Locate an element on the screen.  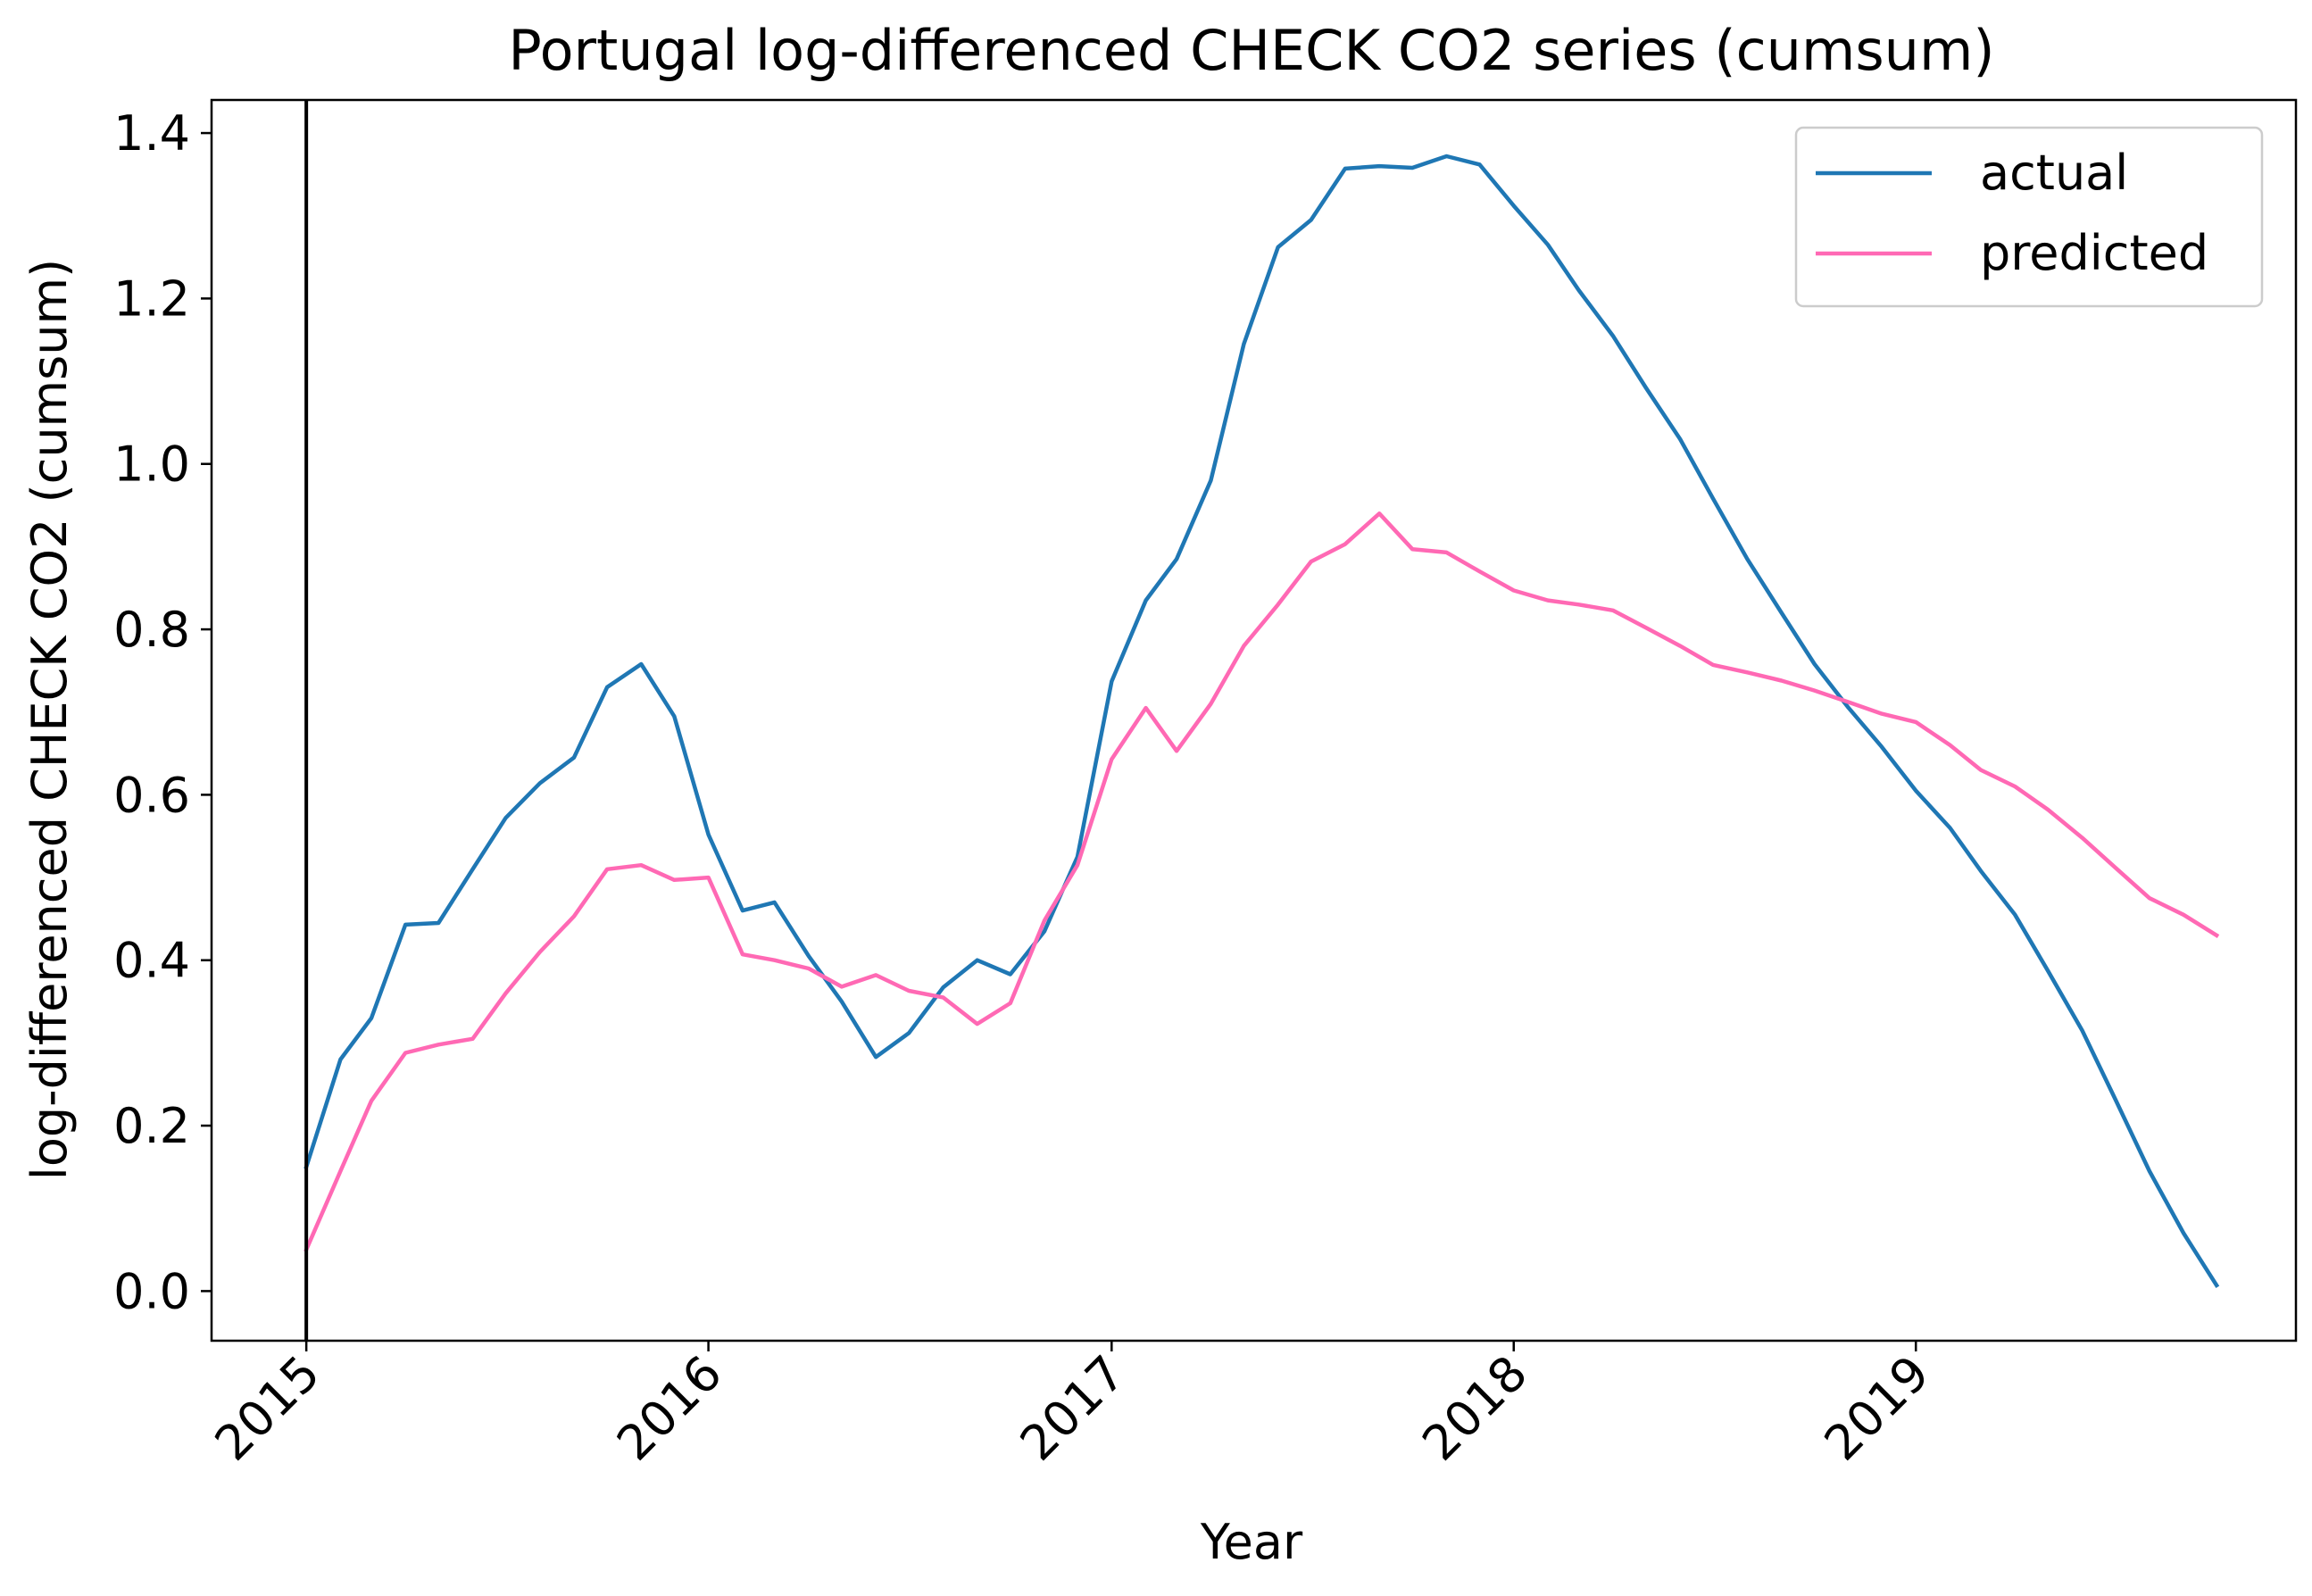
legend-predicted-label: predicted is located at coordinates (2094, 253).